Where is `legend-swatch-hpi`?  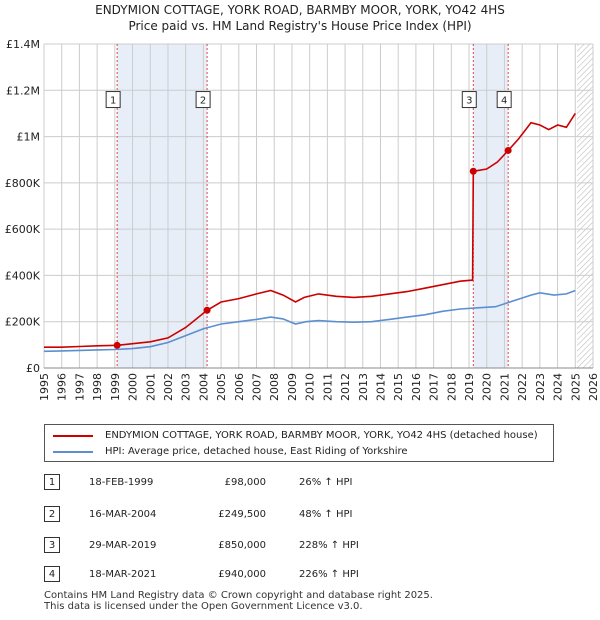
legend-swatch-hpi is located at coordinates (73, 452).